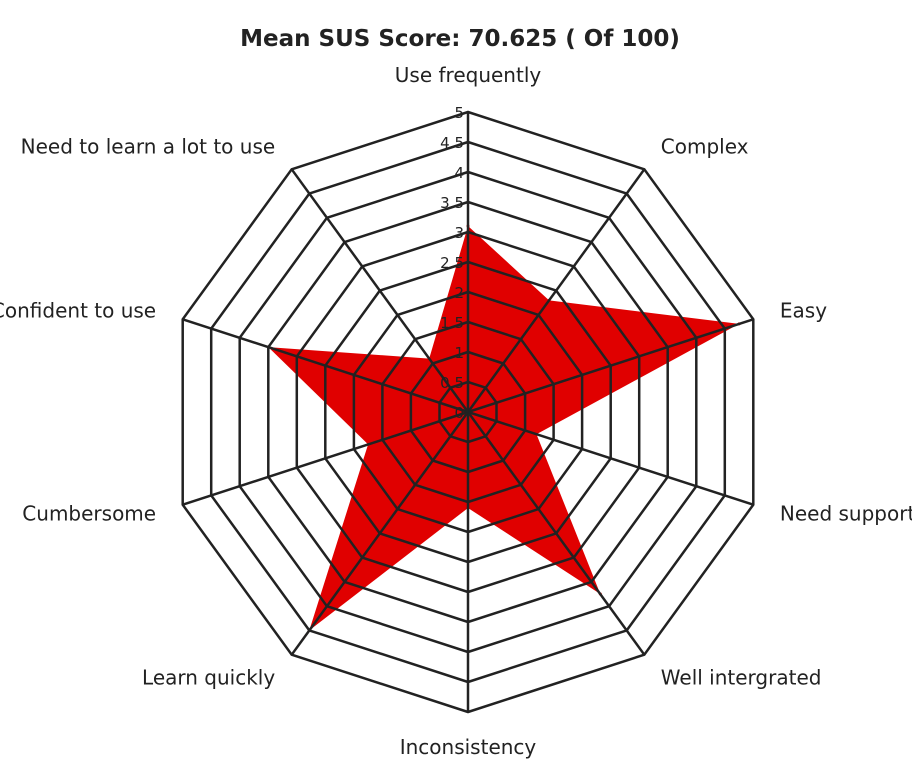 The height and width of the screenshot is (772, 912). I want to click on chart-title: Mean SUS Score: 70.625 ( Of 100), so click(460, 39).